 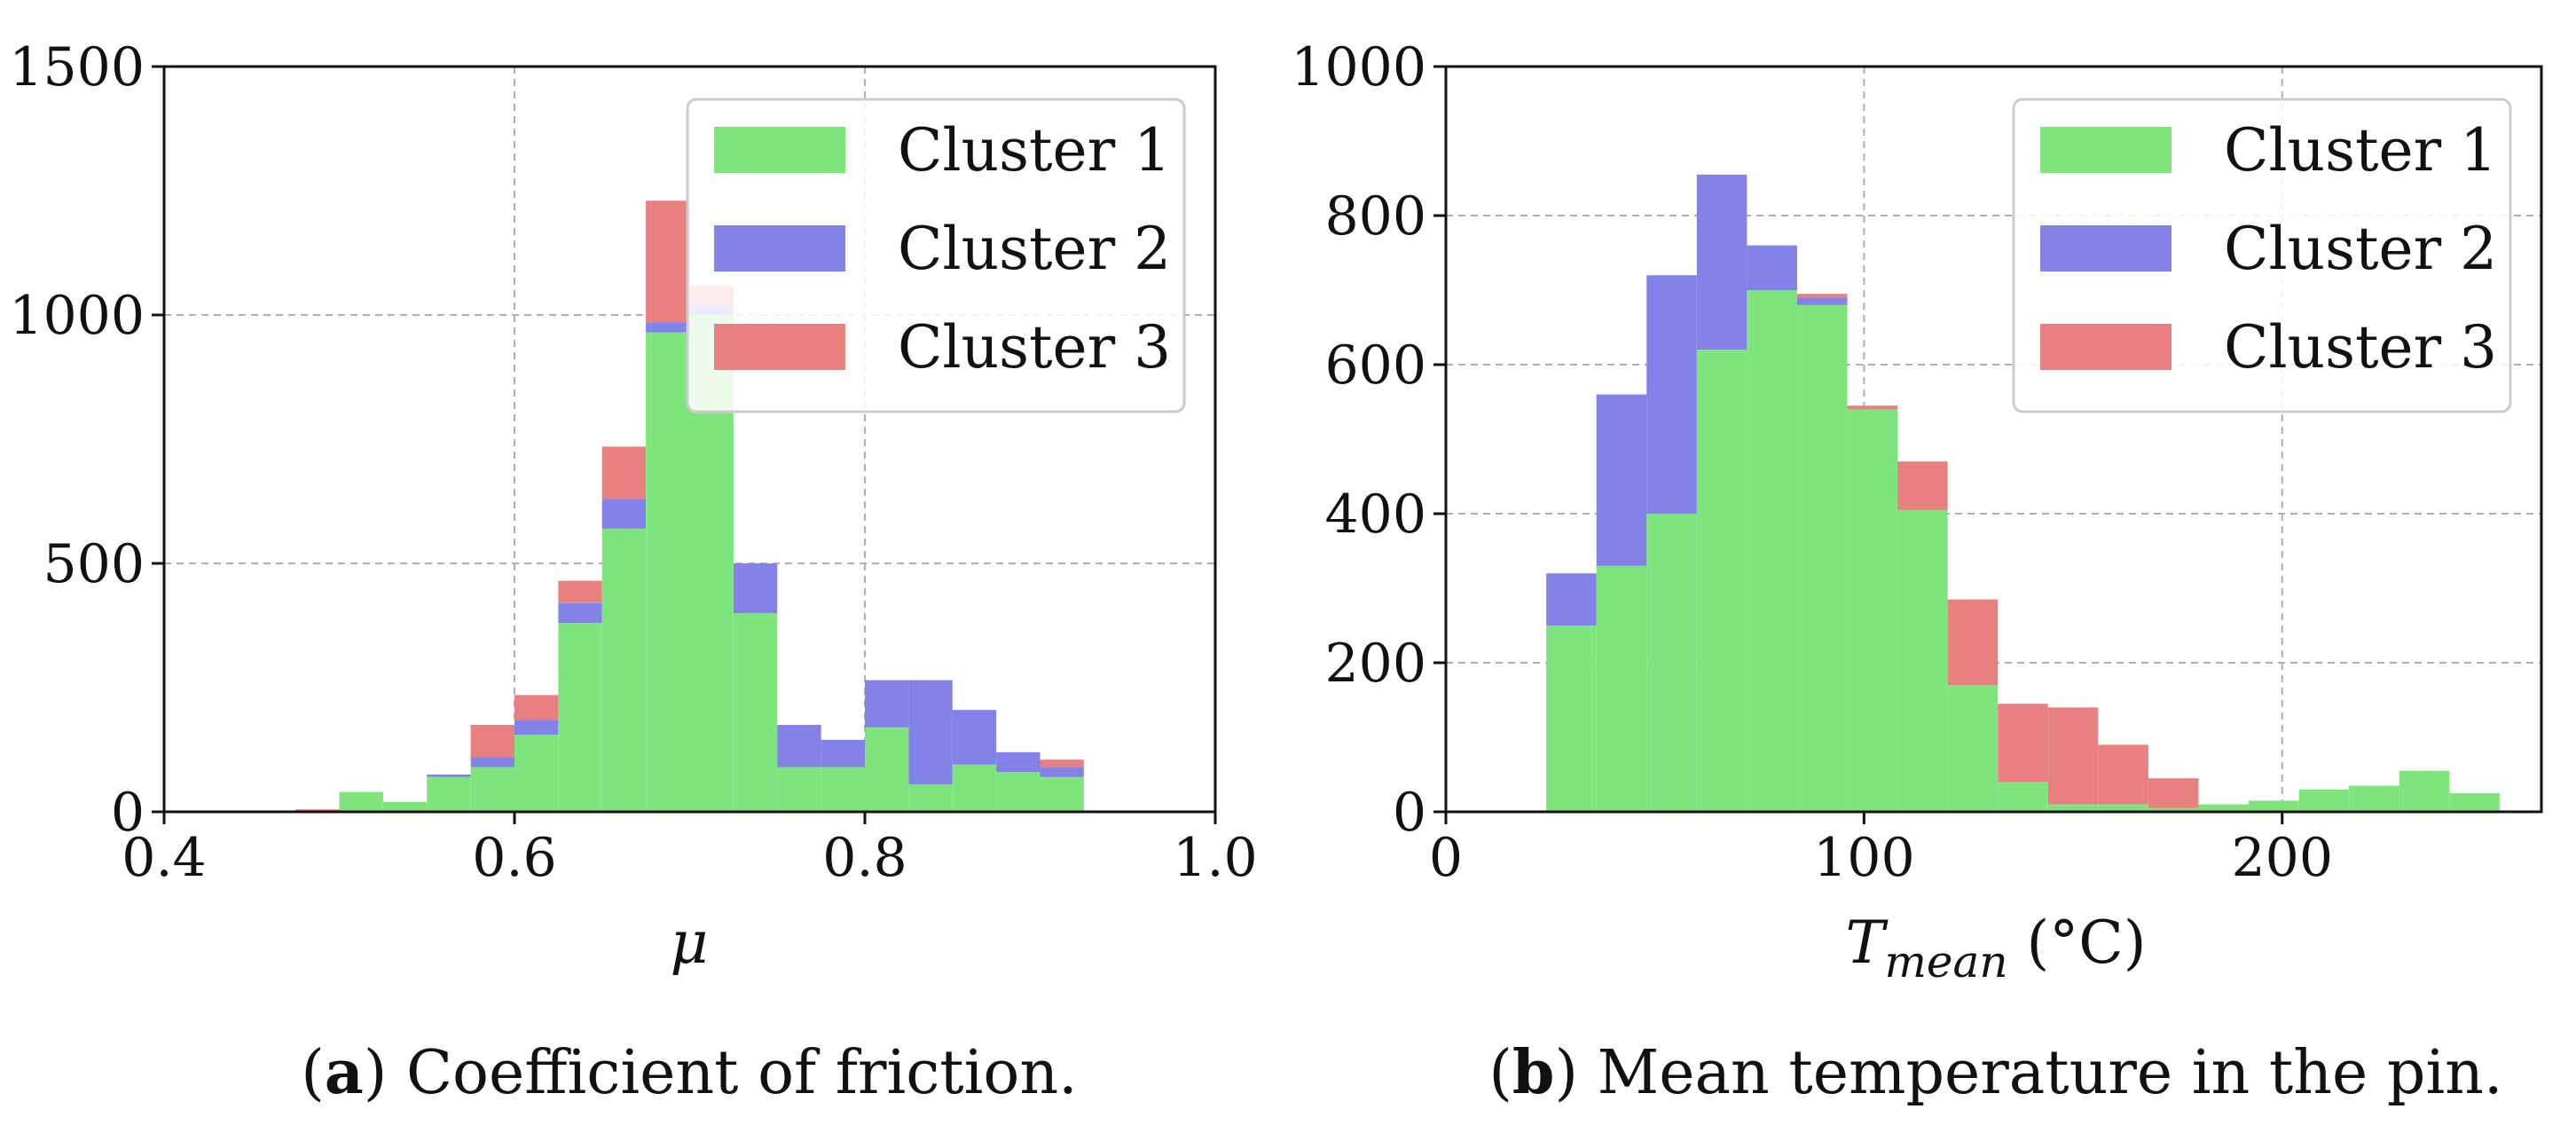 What do you see at coordinates (732, 1073) in the screenshot?
I see `panel-a-caption-text: Coefficient of friction.` at bounding box center [732, 1073].